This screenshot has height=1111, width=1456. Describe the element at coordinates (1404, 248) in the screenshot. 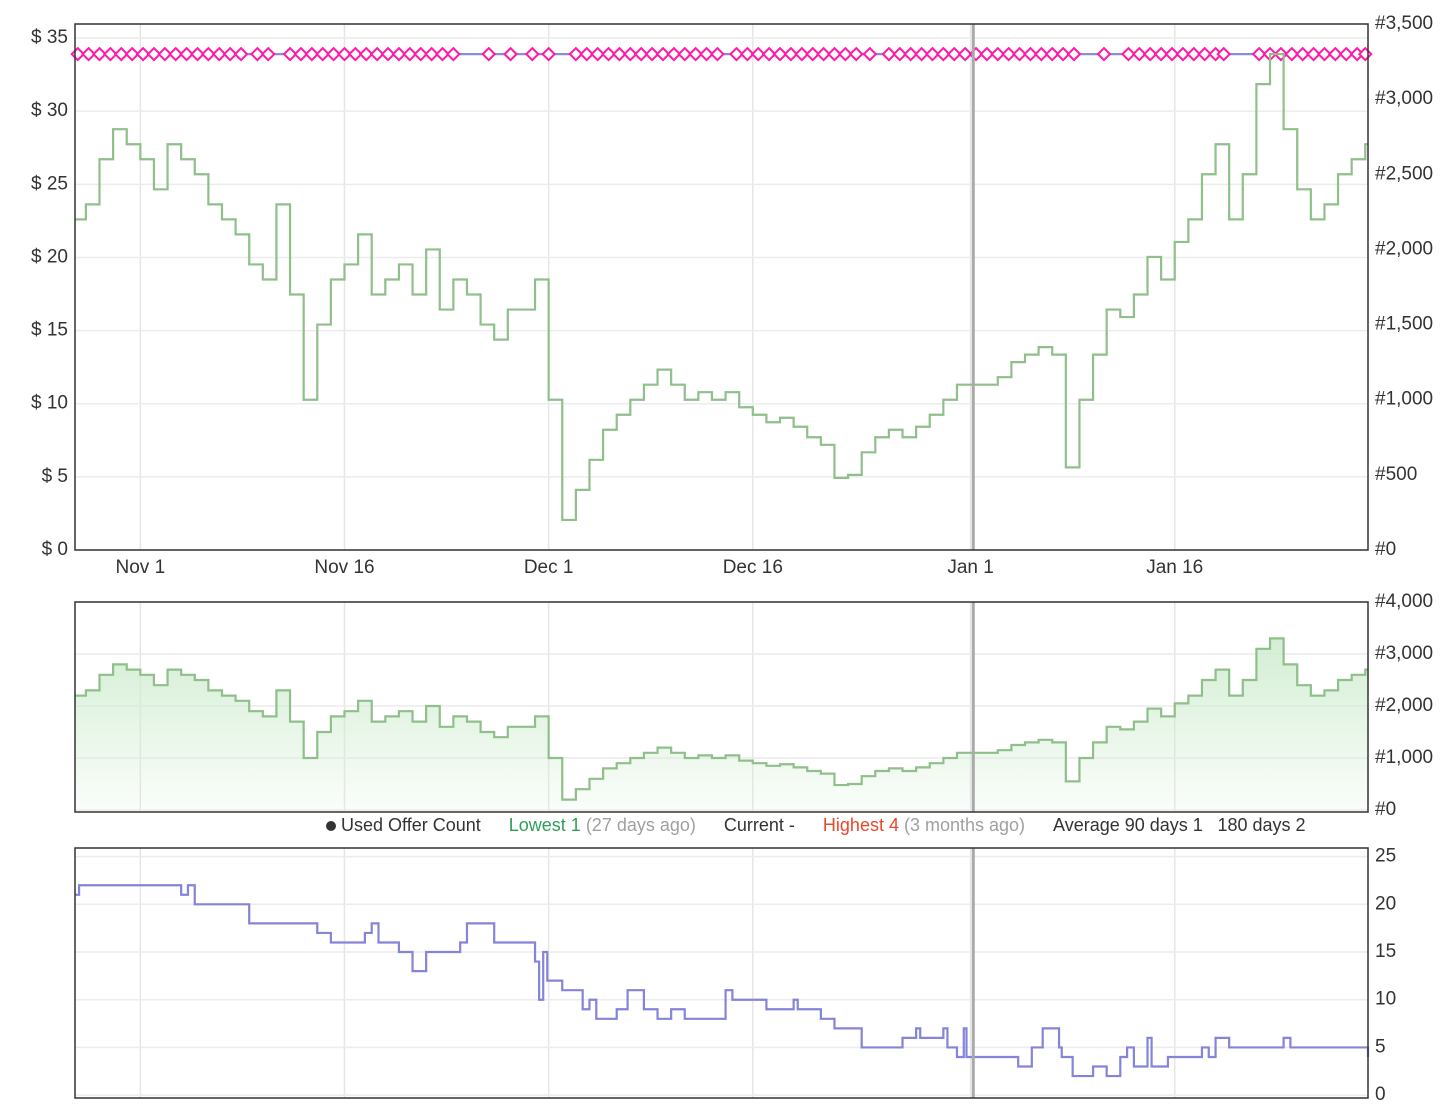

I see `y2-tick-label: #2,000` at that location.